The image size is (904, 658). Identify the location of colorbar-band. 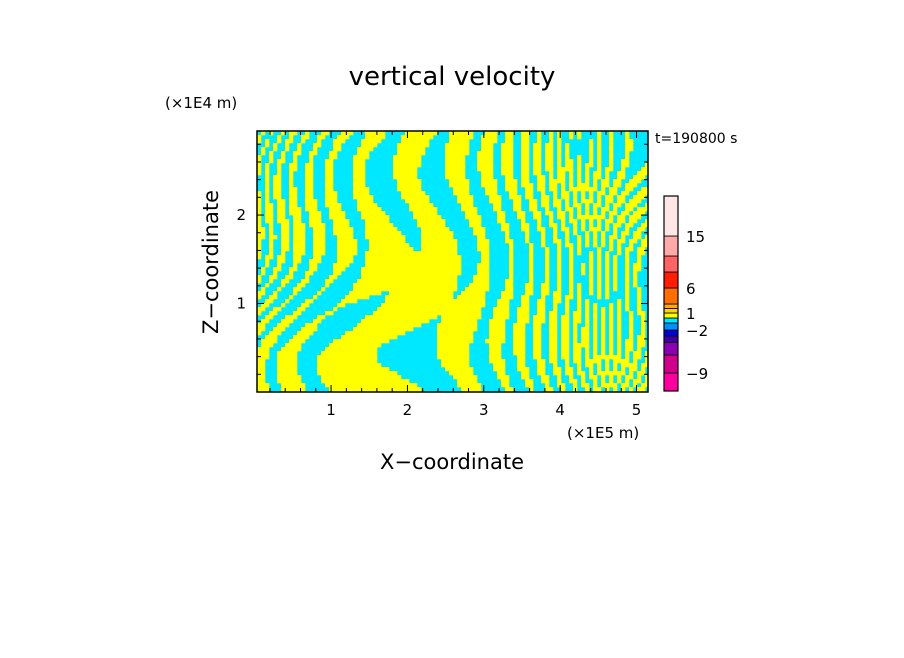
(671, 364).